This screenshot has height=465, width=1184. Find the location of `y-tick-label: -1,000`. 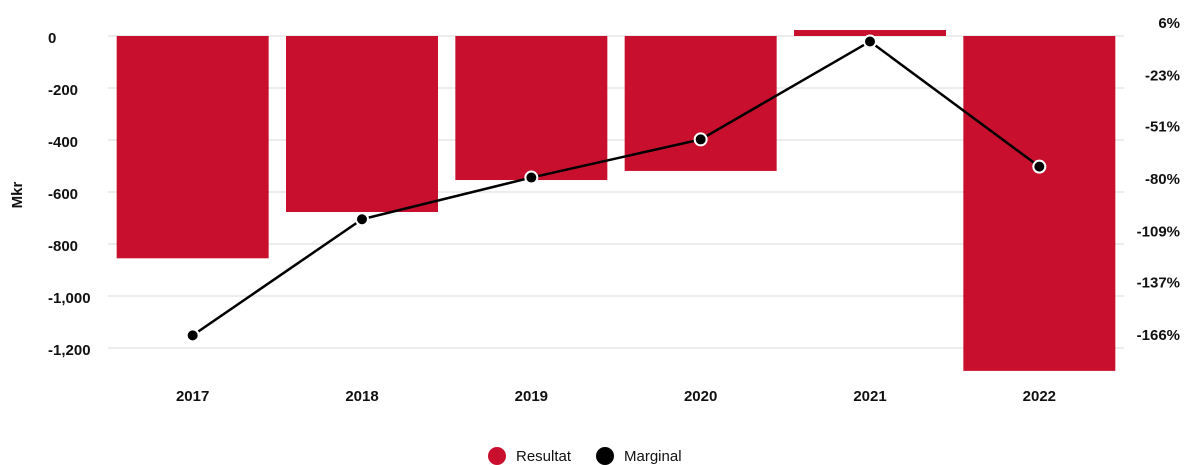

y-tick-label: -1,000 is located at coordinates (69, 298).